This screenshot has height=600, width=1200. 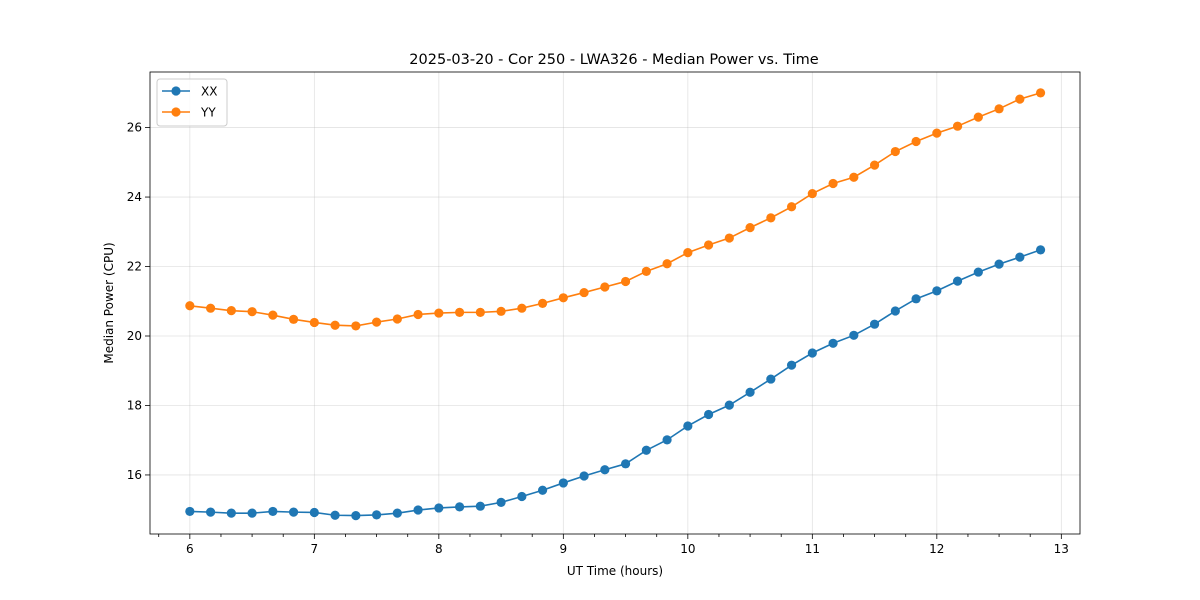 What do you see at coordinates (134, 128) in the screenshot?
I see `y-tick-label: 26` at bounding box center [134, 128].